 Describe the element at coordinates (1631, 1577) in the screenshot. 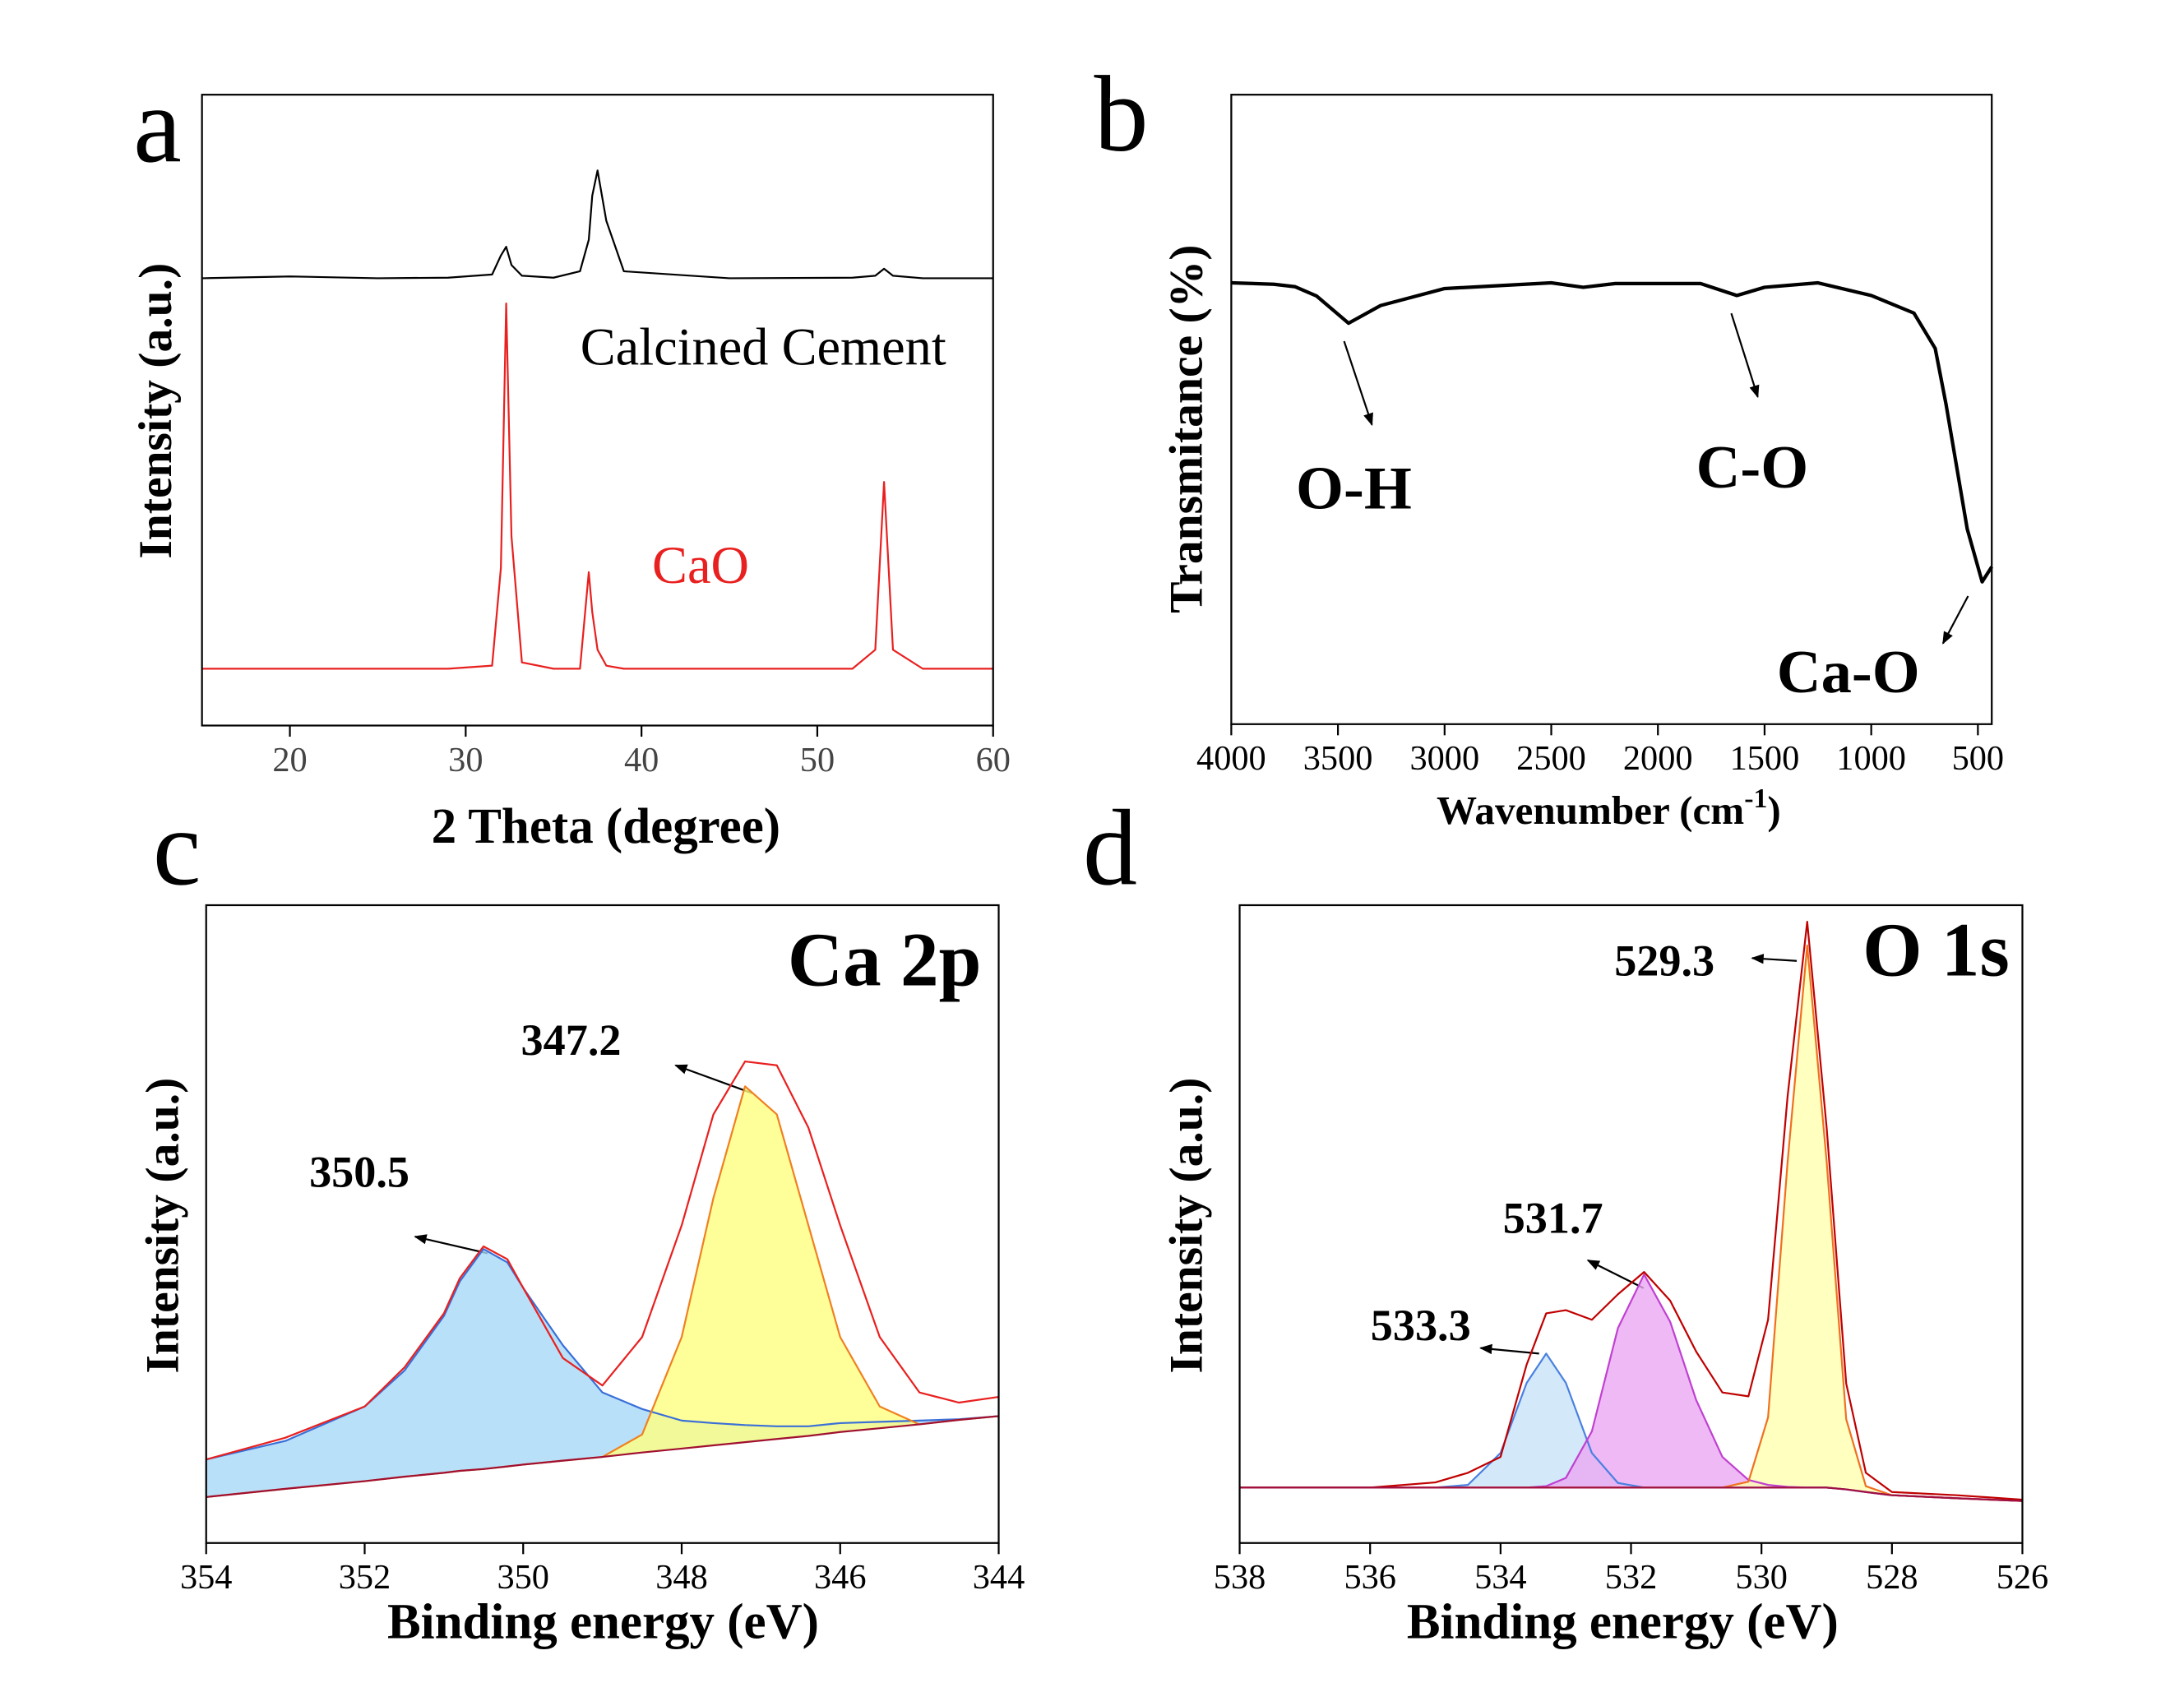

I see `x-tick-label: 532` at that location.